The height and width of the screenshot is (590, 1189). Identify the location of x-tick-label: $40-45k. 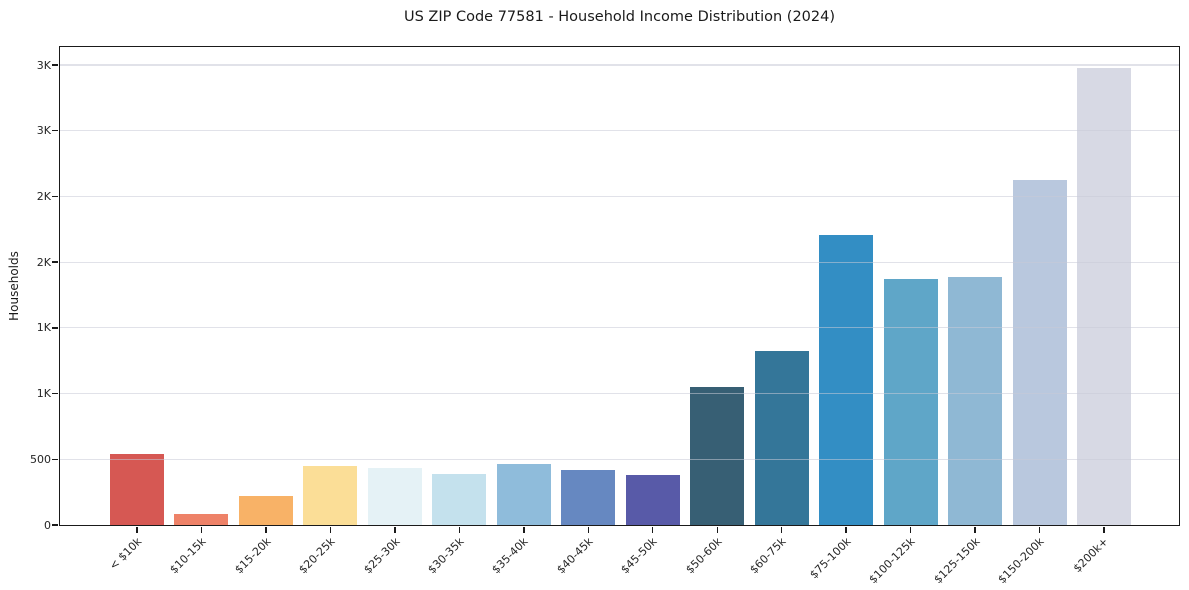
(575, 556).